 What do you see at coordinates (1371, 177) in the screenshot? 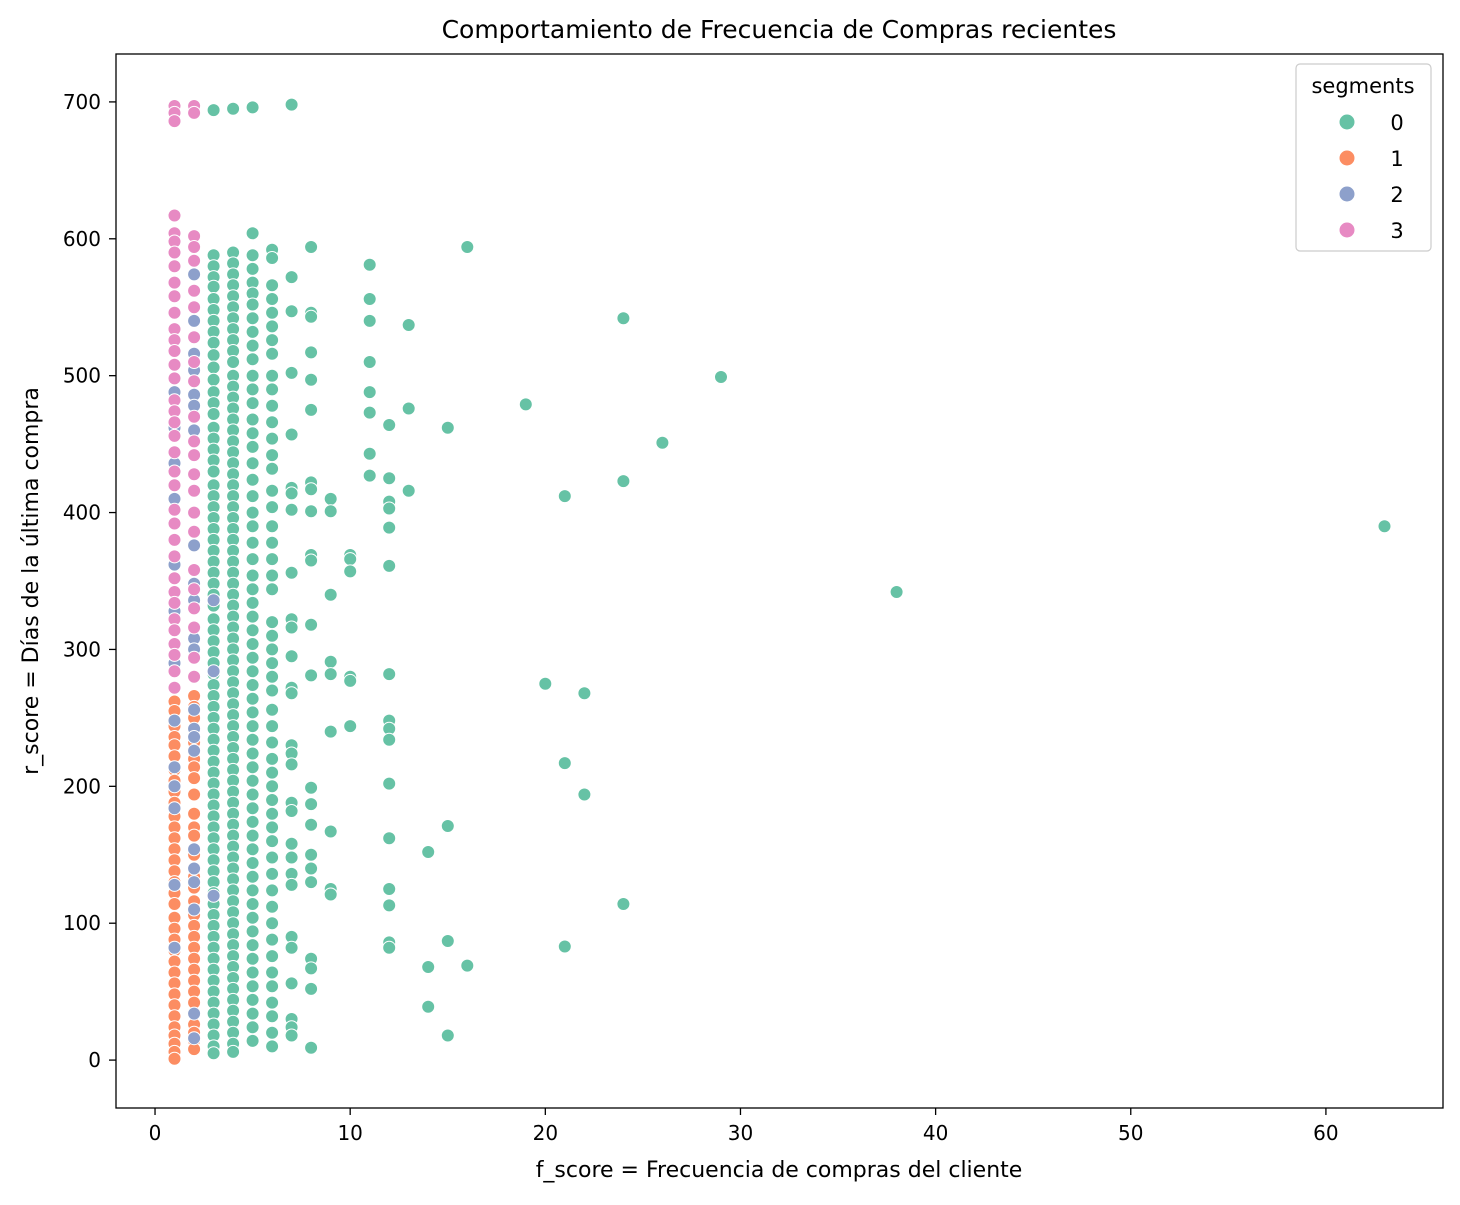
I see `legend-items: 0 1 2 3` at bounding box center [1371, 177].